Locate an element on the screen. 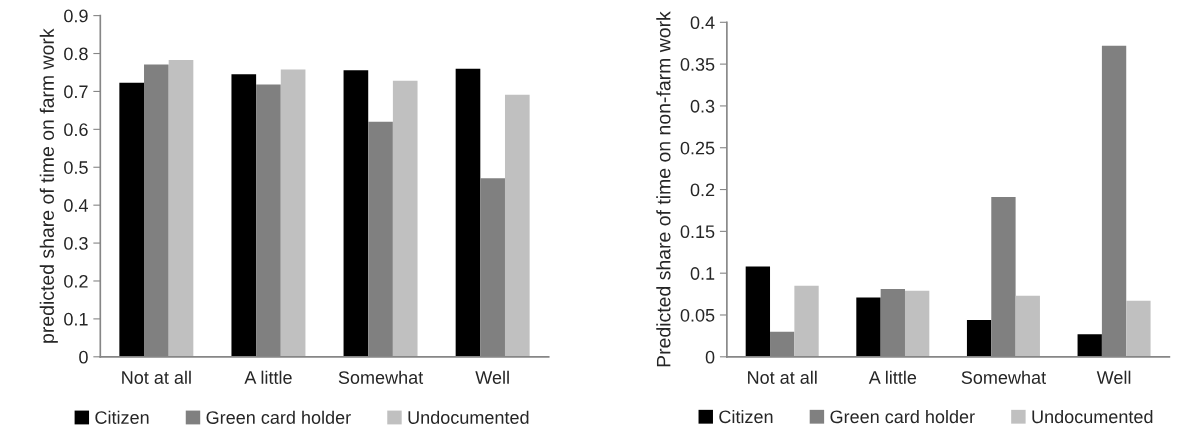 The height and width of the screenshot is (446, 1180). y-axis-title: predicted share of time on farm work is located at coordinates (48, 185).